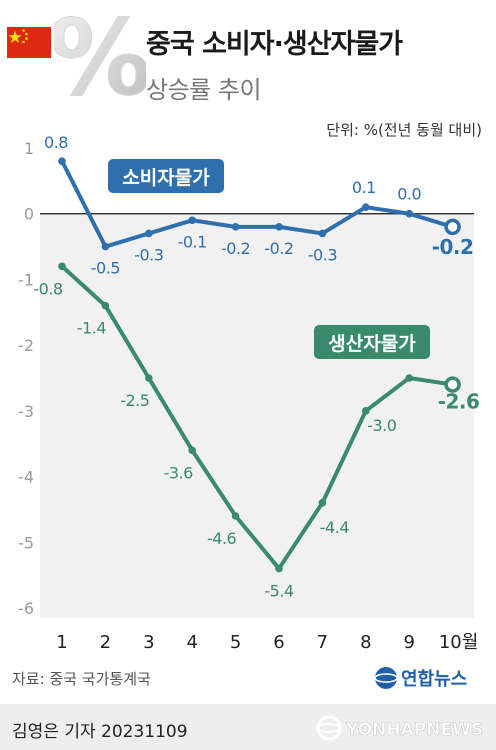 The image size is (496, 750). I want to click on percent-glyph: %, so click(100, 55).